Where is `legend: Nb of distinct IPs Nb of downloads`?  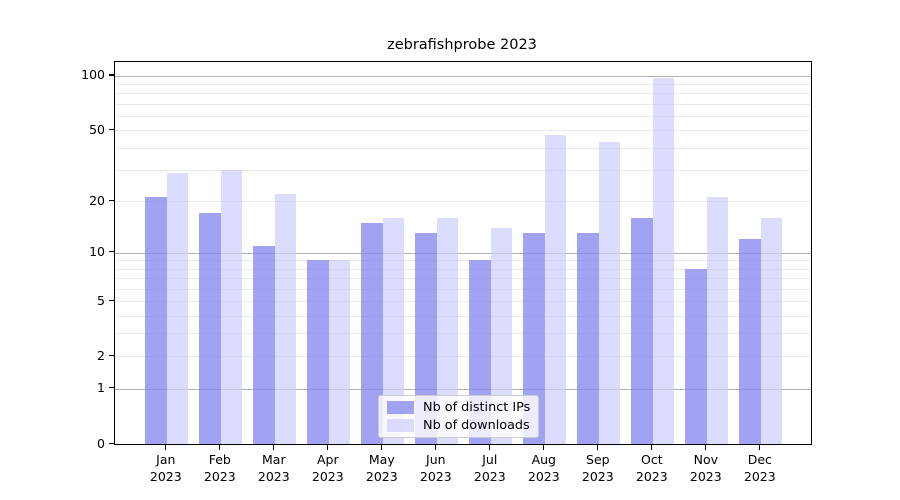
legend: Nb of distinct IPs Nb of downloads is located at coordinates (459, 416).